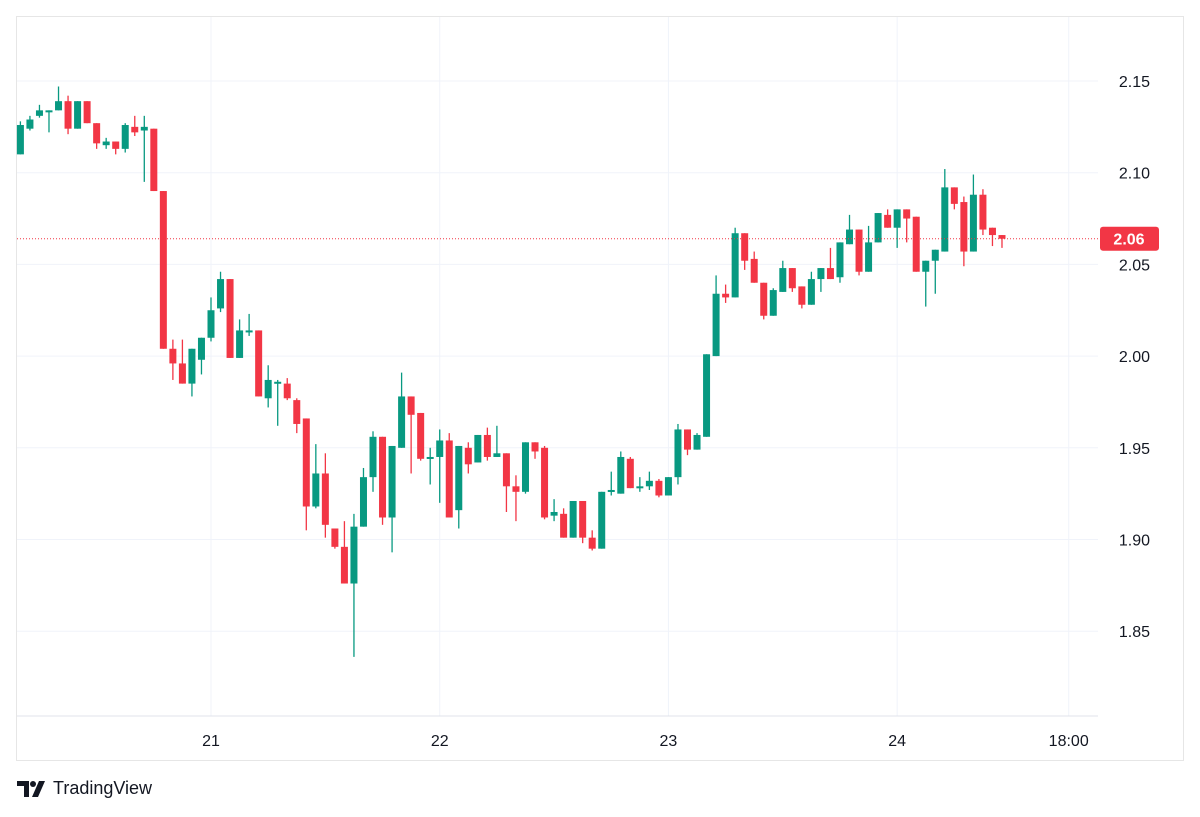 This screenshot has height=817, width=1200. I want to click on last-price-label: 2.06, so click(1128, 240).